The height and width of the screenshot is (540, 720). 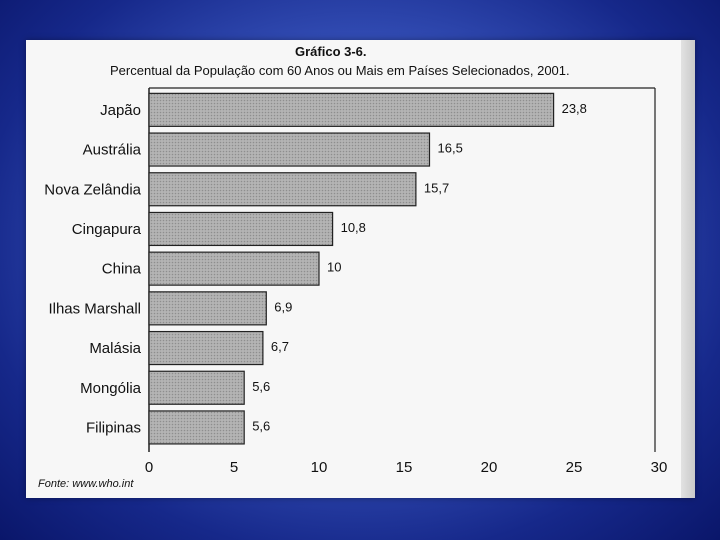 What do you see at coordinates (112, 150) in the screenshot?
I see `category-label: Austrália` at bounding box center [112, 150].